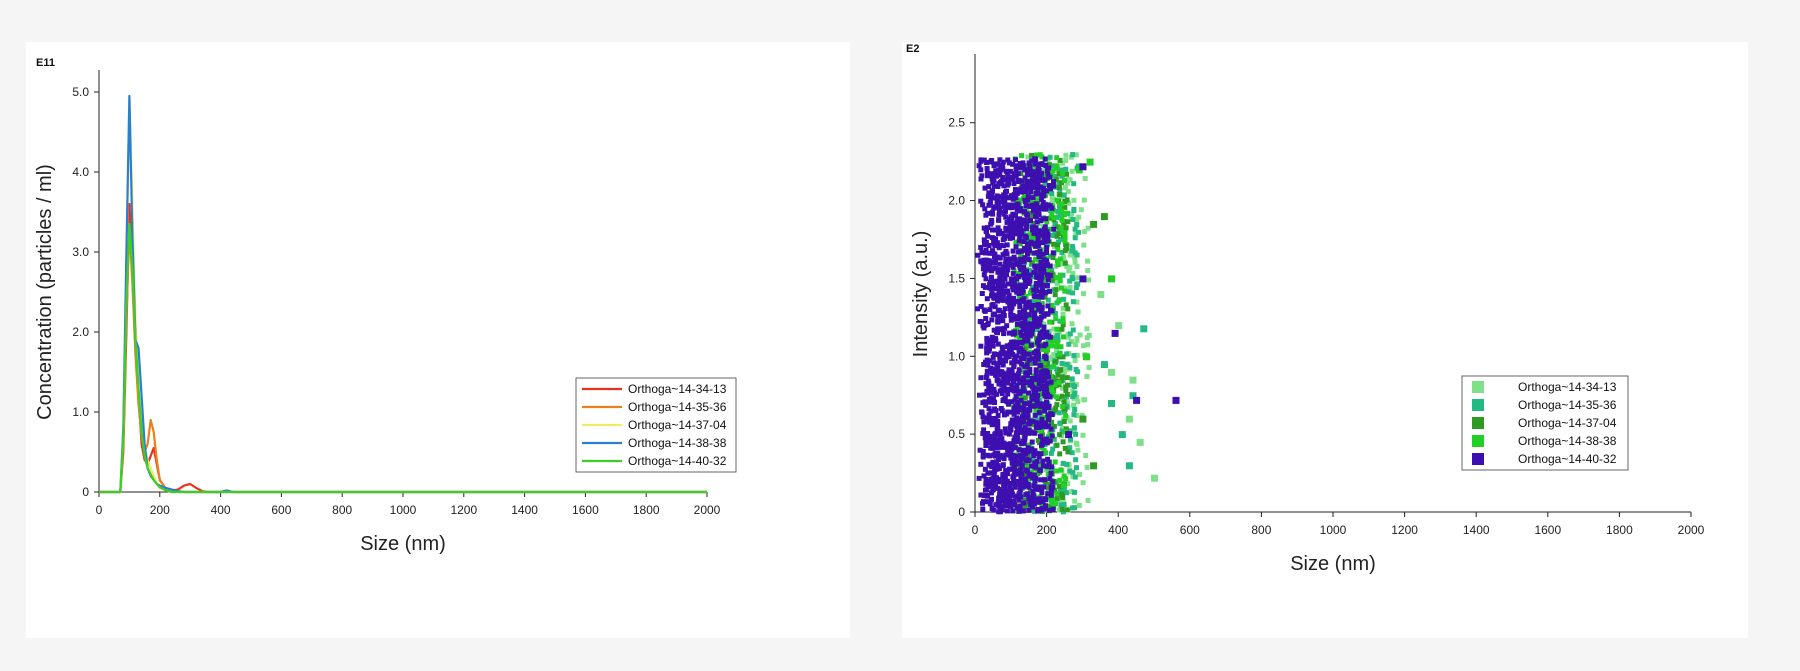 The width and height of the screenshot is (1800, 671). I want to click on x-tick-label: 1600, so click(1547, 530).